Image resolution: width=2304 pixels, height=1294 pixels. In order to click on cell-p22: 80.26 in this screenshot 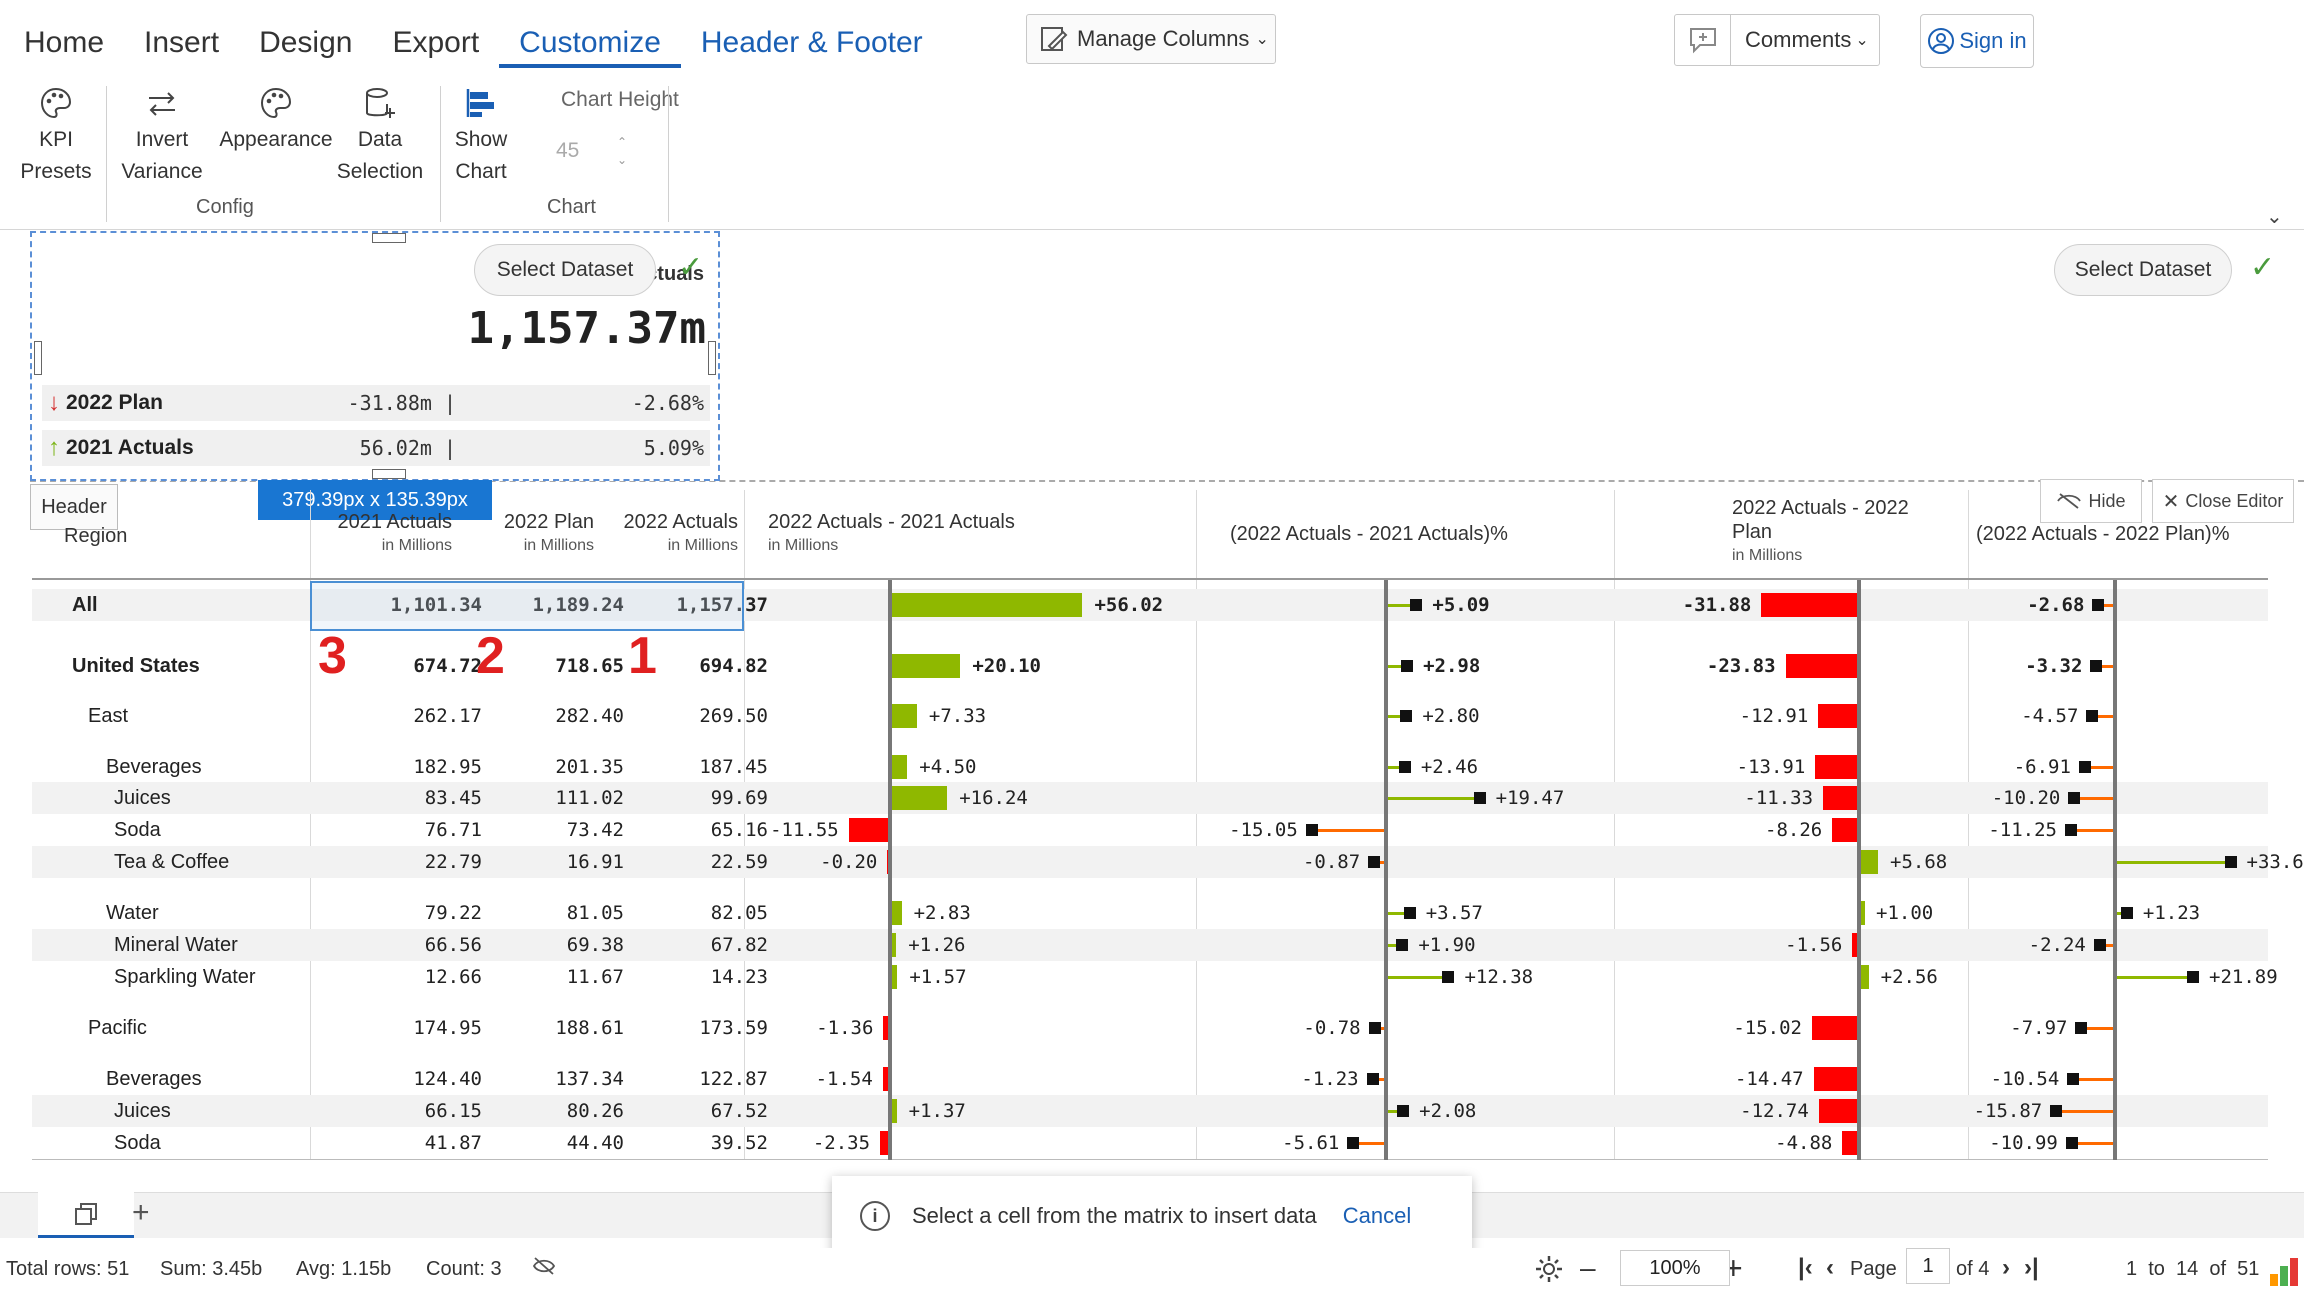, I will do `click(595, 1111)`.